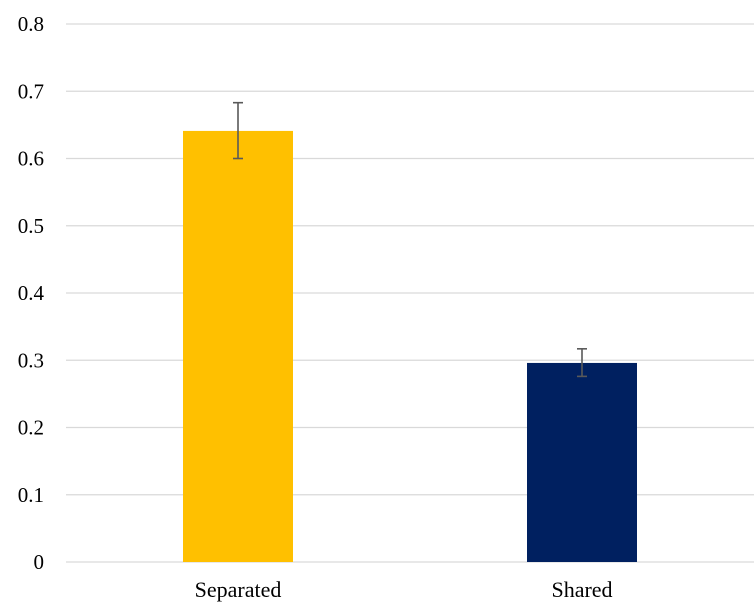 Image resolution: width=754 pixels, height=610 pixels. Describe the element at coordinates (404, 589) in the screenshot. I see `x-axis-category-labels: Separated Shared` at that location.